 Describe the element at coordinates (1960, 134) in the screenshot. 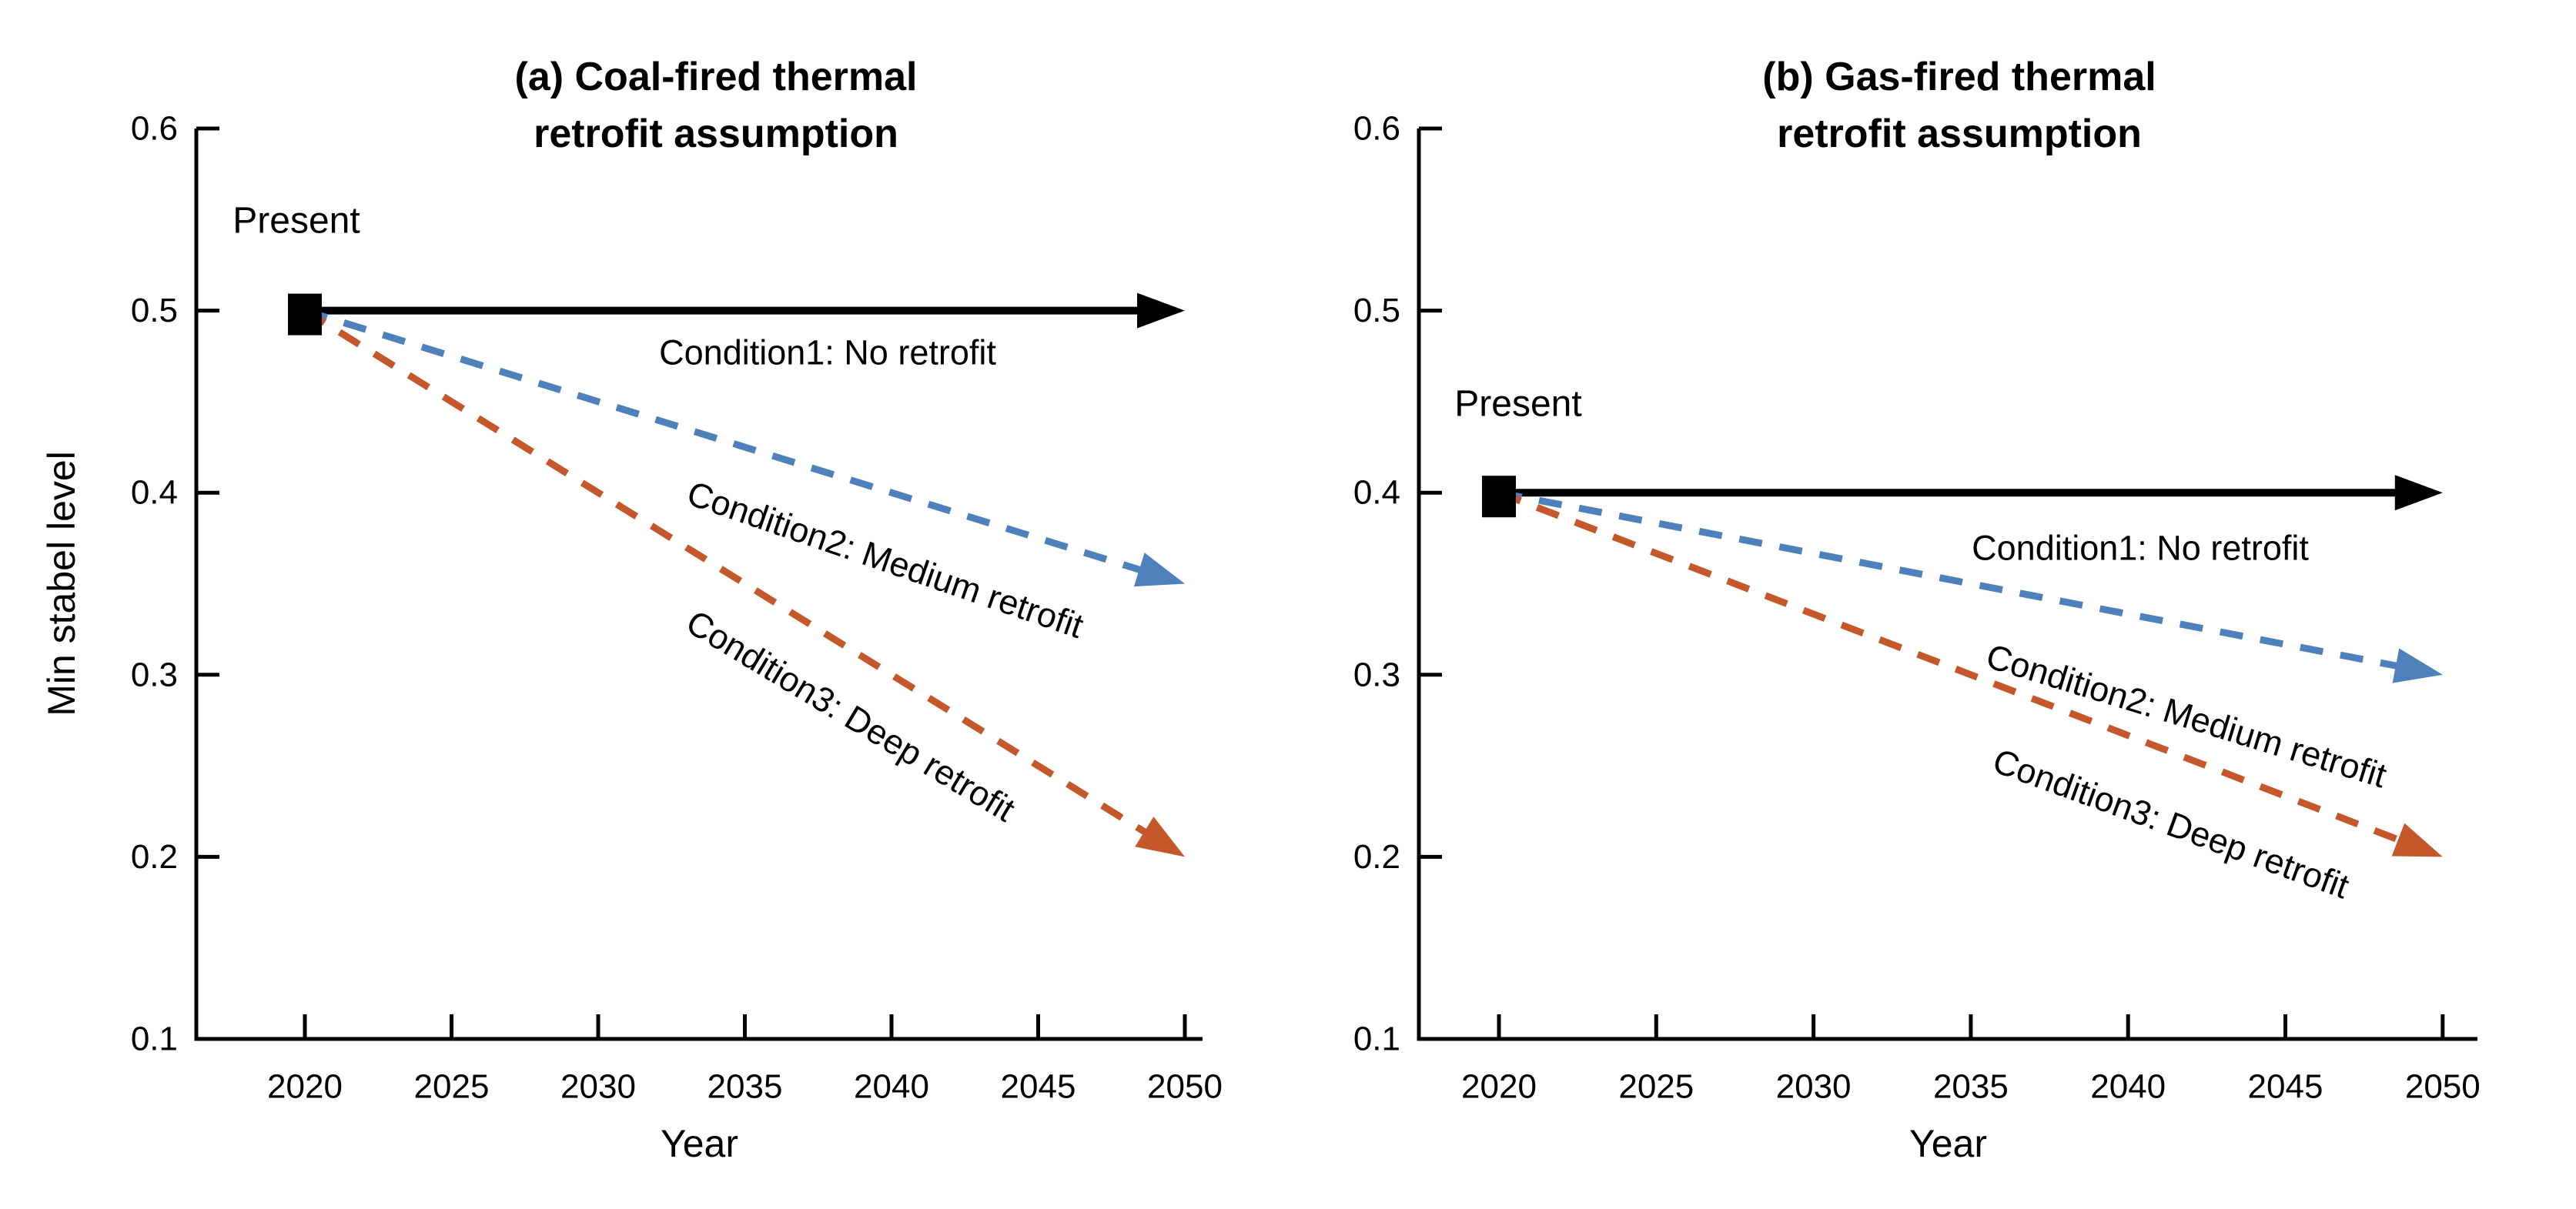

I see `panel-b-title-line-2: retrofit assumption` at that location.